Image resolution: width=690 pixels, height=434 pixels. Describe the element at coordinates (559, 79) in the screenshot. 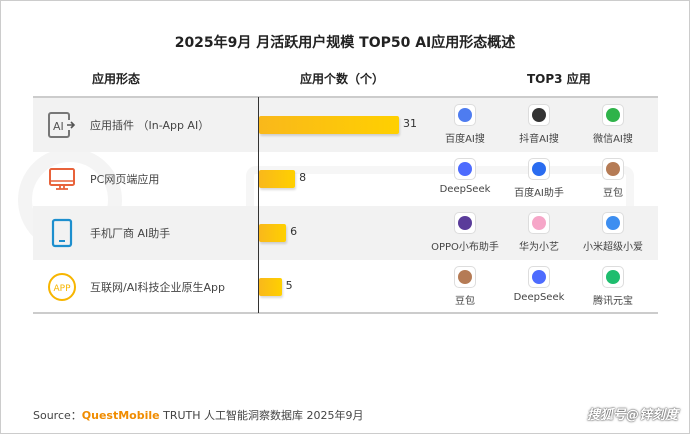

I see `header-top3: TOP3 应用` at that location.